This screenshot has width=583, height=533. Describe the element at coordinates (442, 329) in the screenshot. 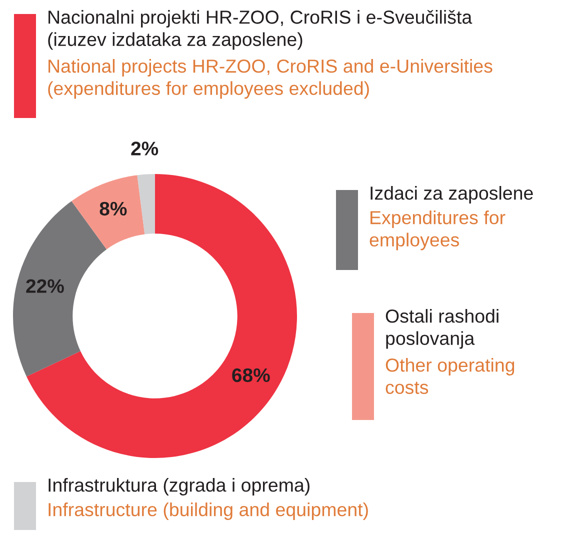

I see `legend-label: Ostali rashodi poslovanja` at that location.